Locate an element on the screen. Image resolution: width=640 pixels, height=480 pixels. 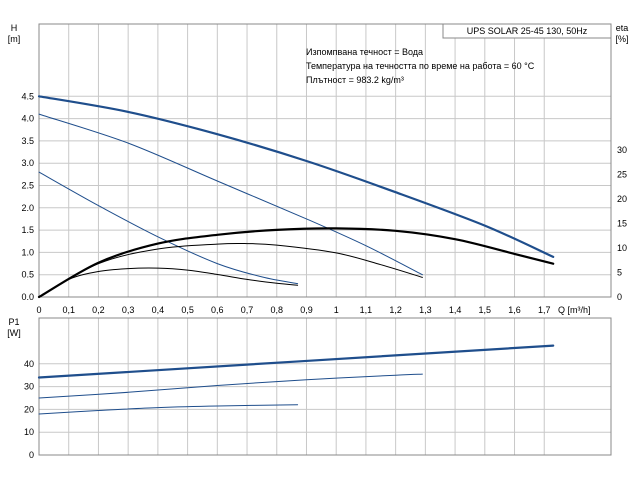
efficiency-axis-title: eta [%] is located at coordinates (621, 33).